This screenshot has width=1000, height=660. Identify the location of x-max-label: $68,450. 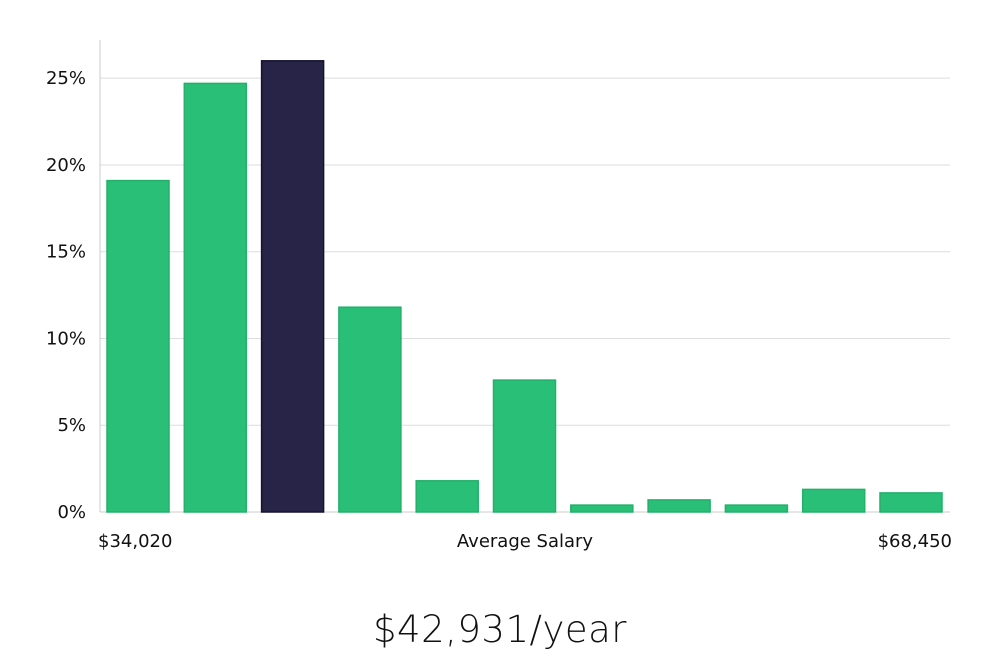
(915, 541).